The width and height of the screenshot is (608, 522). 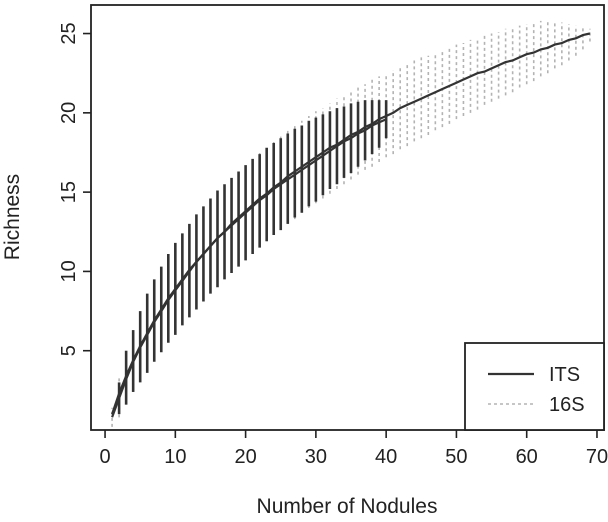 I want to click on y-tick-label: 20, so click(x=69, y=113).